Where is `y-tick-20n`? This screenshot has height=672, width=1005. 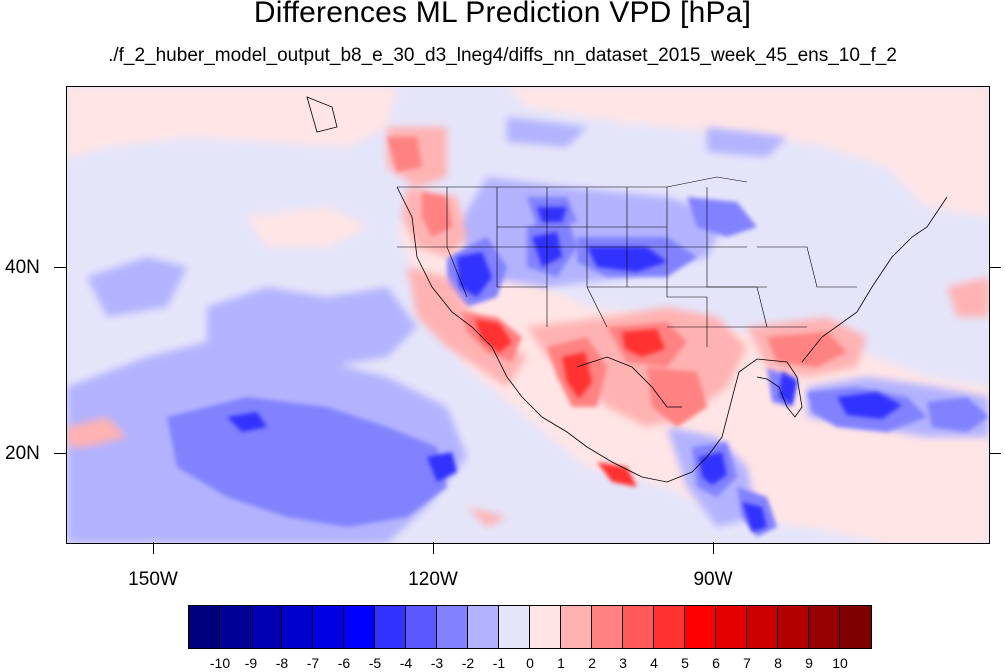 y-tick-20n is located at coordinates (60, 453).